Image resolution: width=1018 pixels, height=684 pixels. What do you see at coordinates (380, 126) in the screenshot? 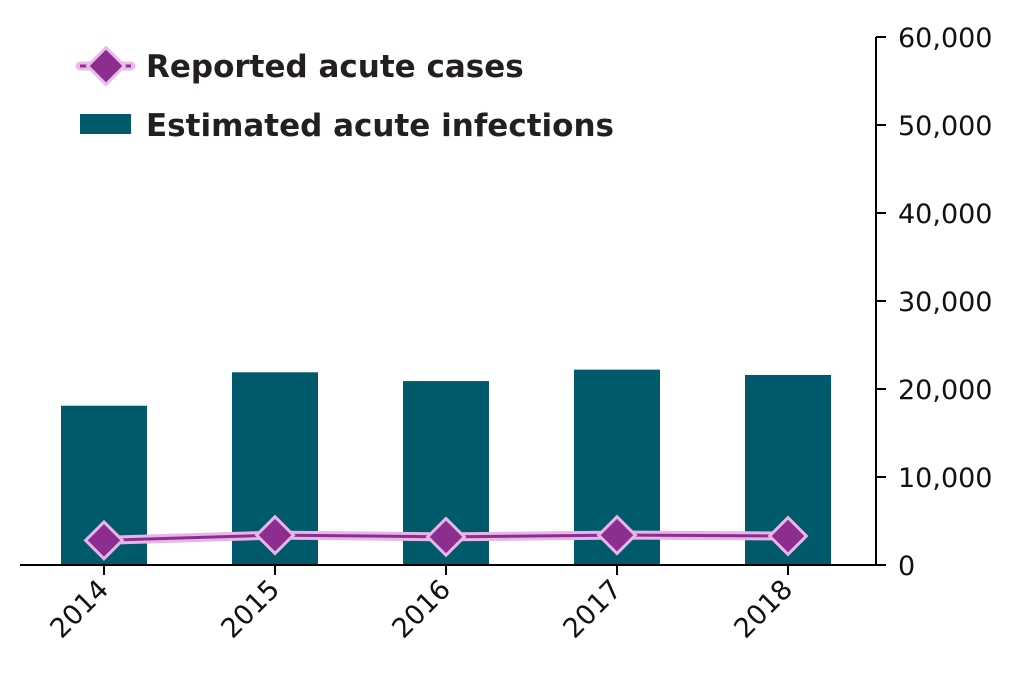
I see `legend-label-estimated: Estimated acute infections` at bounding box center [380, 126].